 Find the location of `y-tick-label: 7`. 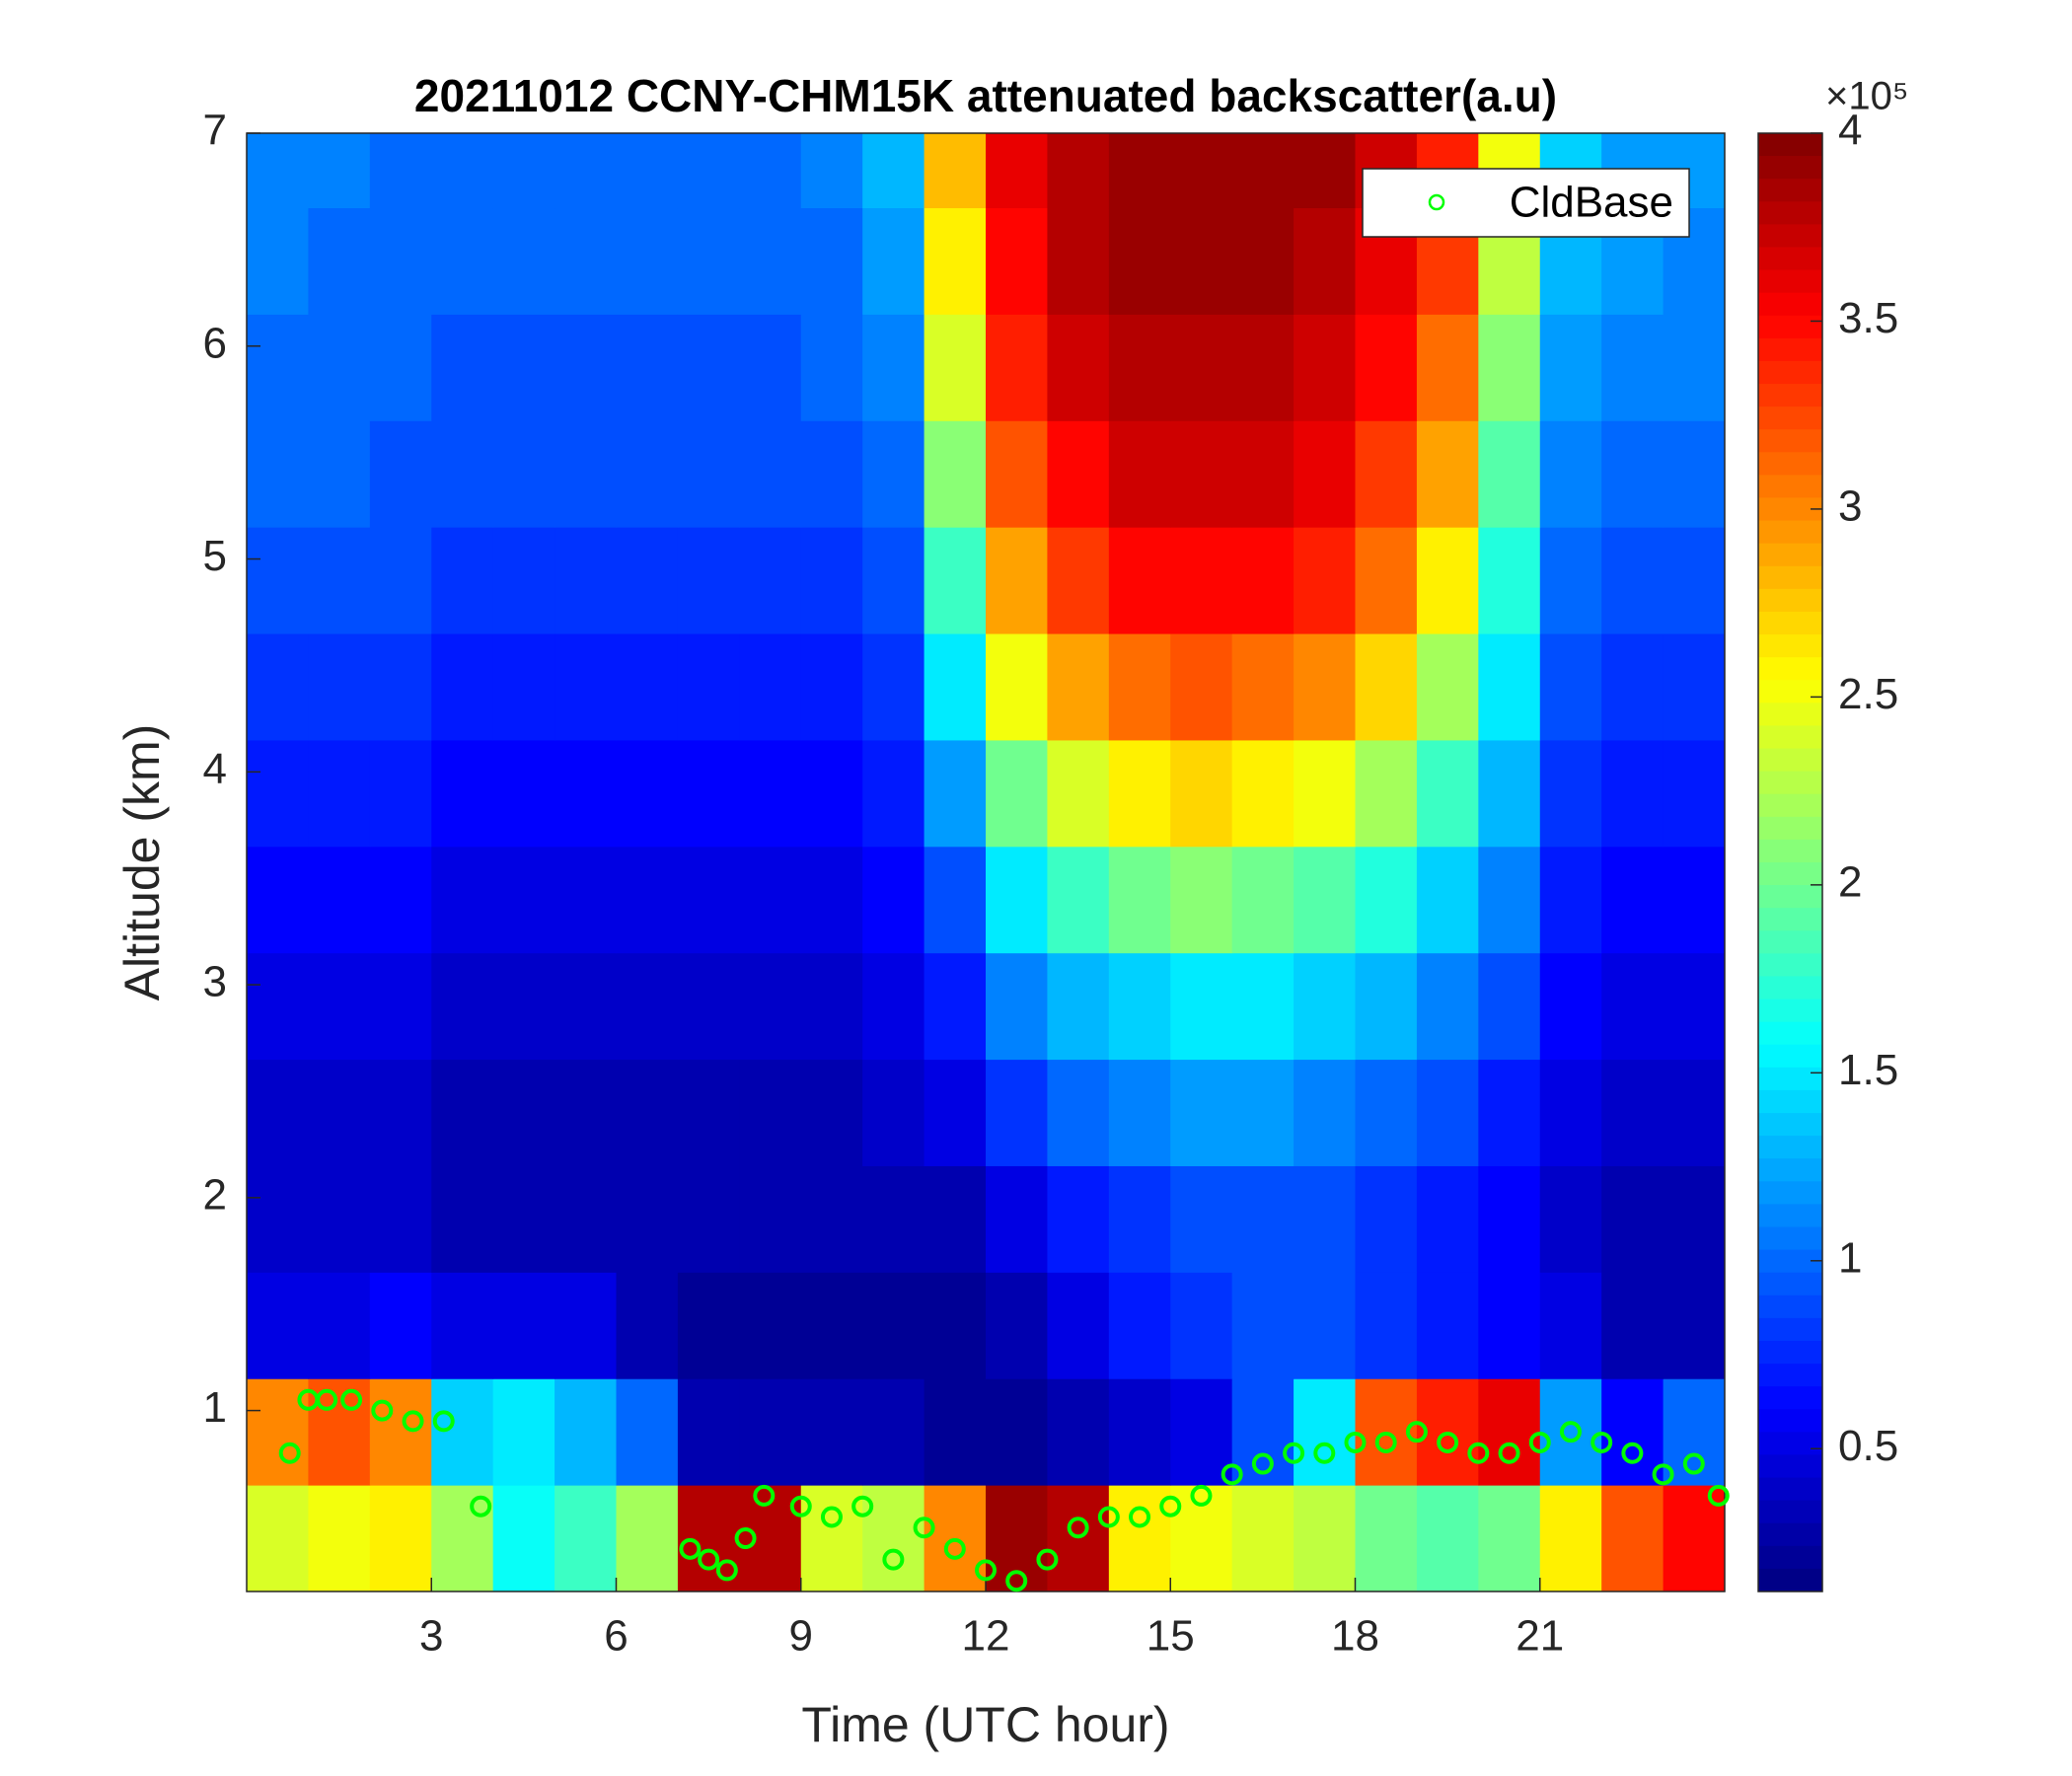

y-tick-label: 7 is located at coordinates (215, 131).